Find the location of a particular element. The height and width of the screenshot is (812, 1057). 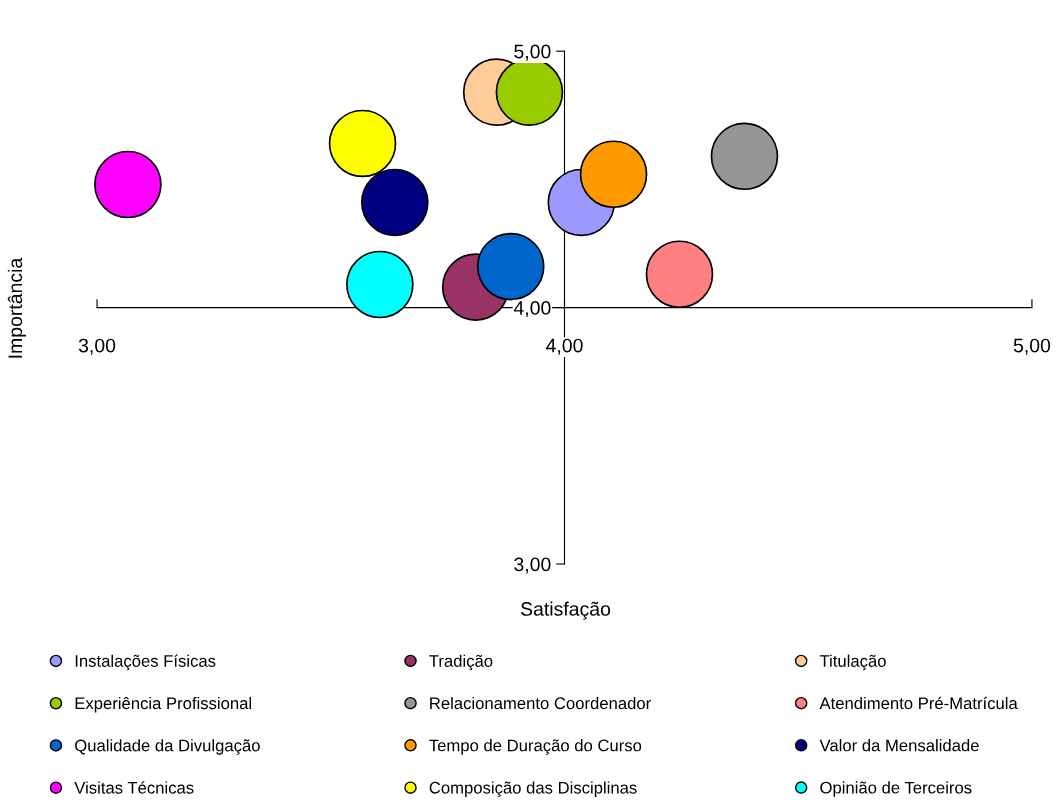

legend-label: Atendimento Pré-Matrícula is located at coordinates (918, 703).